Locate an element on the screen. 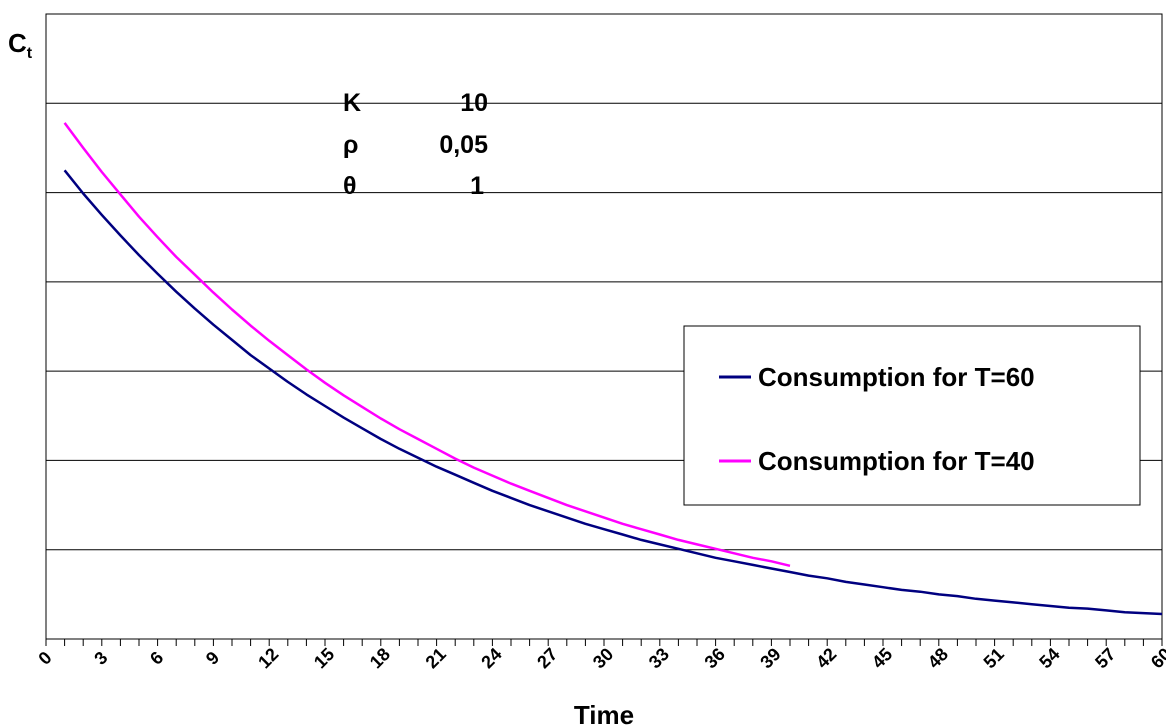 The image size is (1166, 728). x-tick-label: 24 is located at coordinates (491, 658).